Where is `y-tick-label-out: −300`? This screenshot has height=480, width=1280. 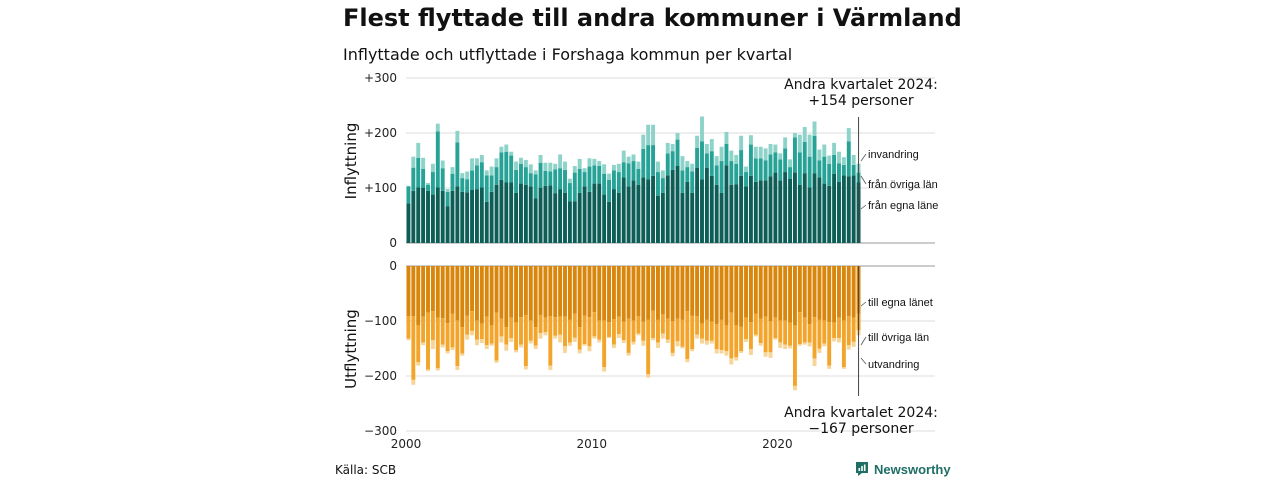
y-tick-label-out: −300 is located at coordinates (380, 431).